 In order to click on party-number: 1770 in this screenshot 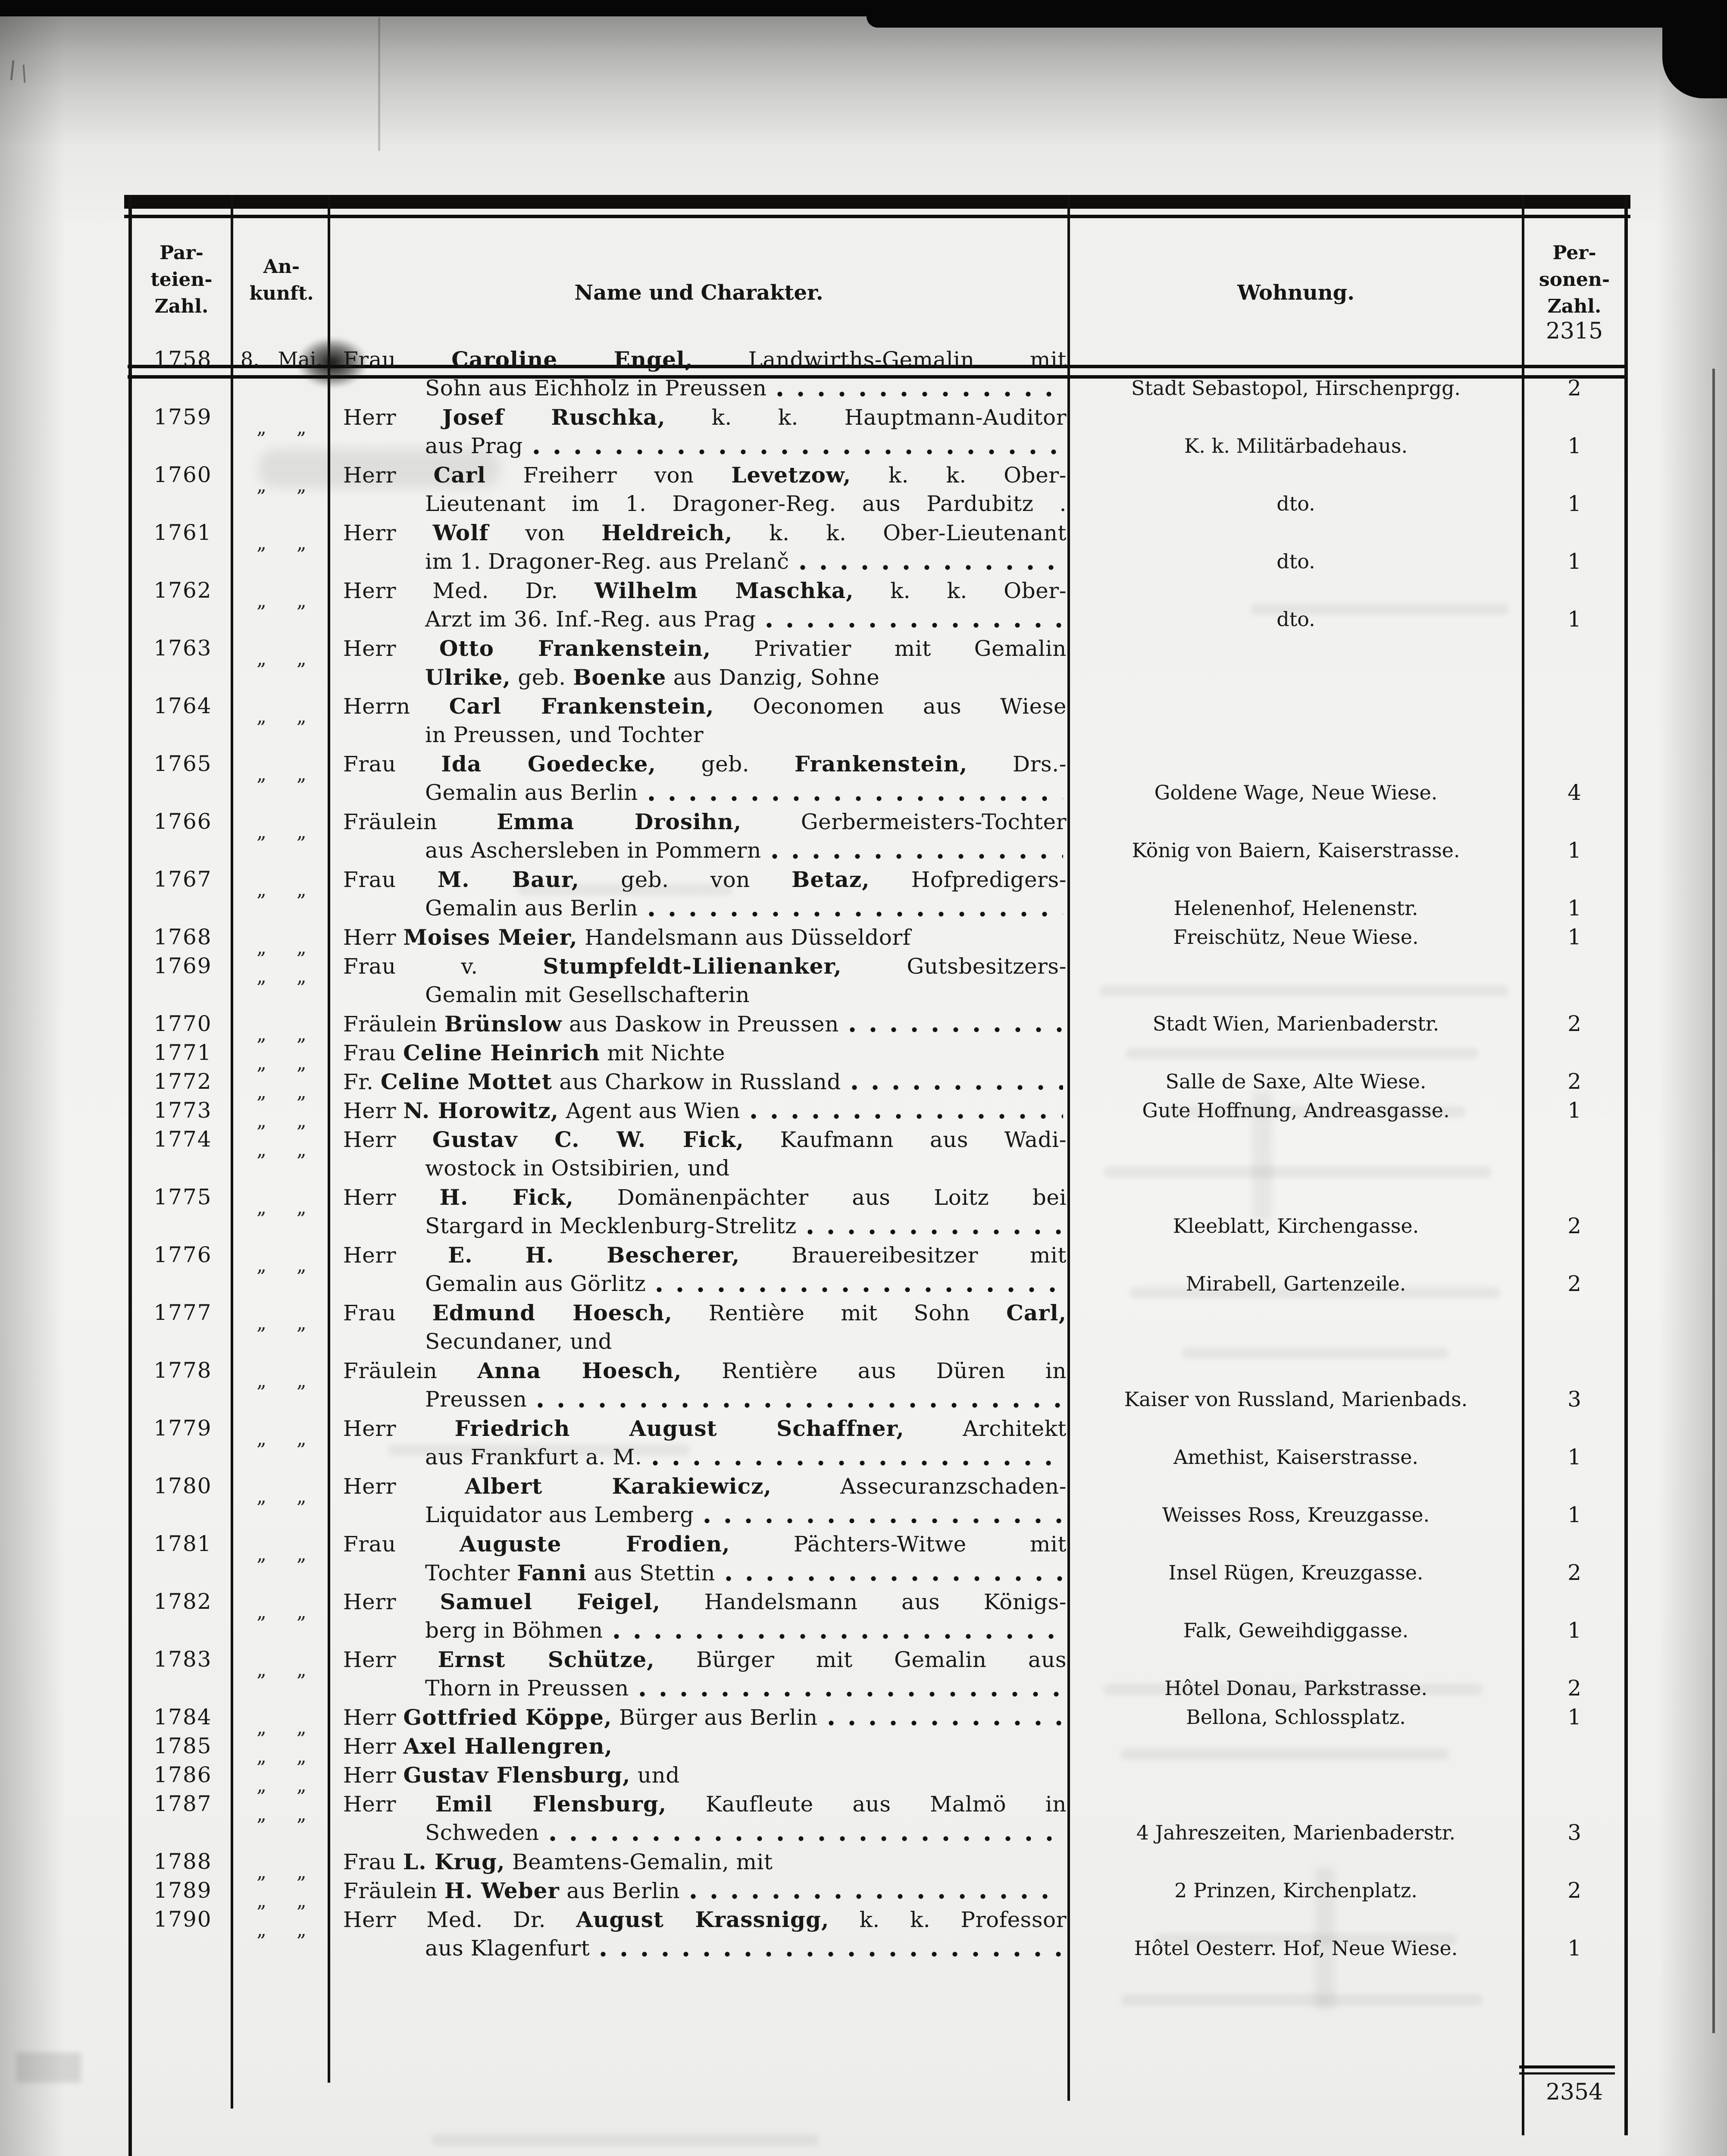, I will do `click(182, 1023)`.